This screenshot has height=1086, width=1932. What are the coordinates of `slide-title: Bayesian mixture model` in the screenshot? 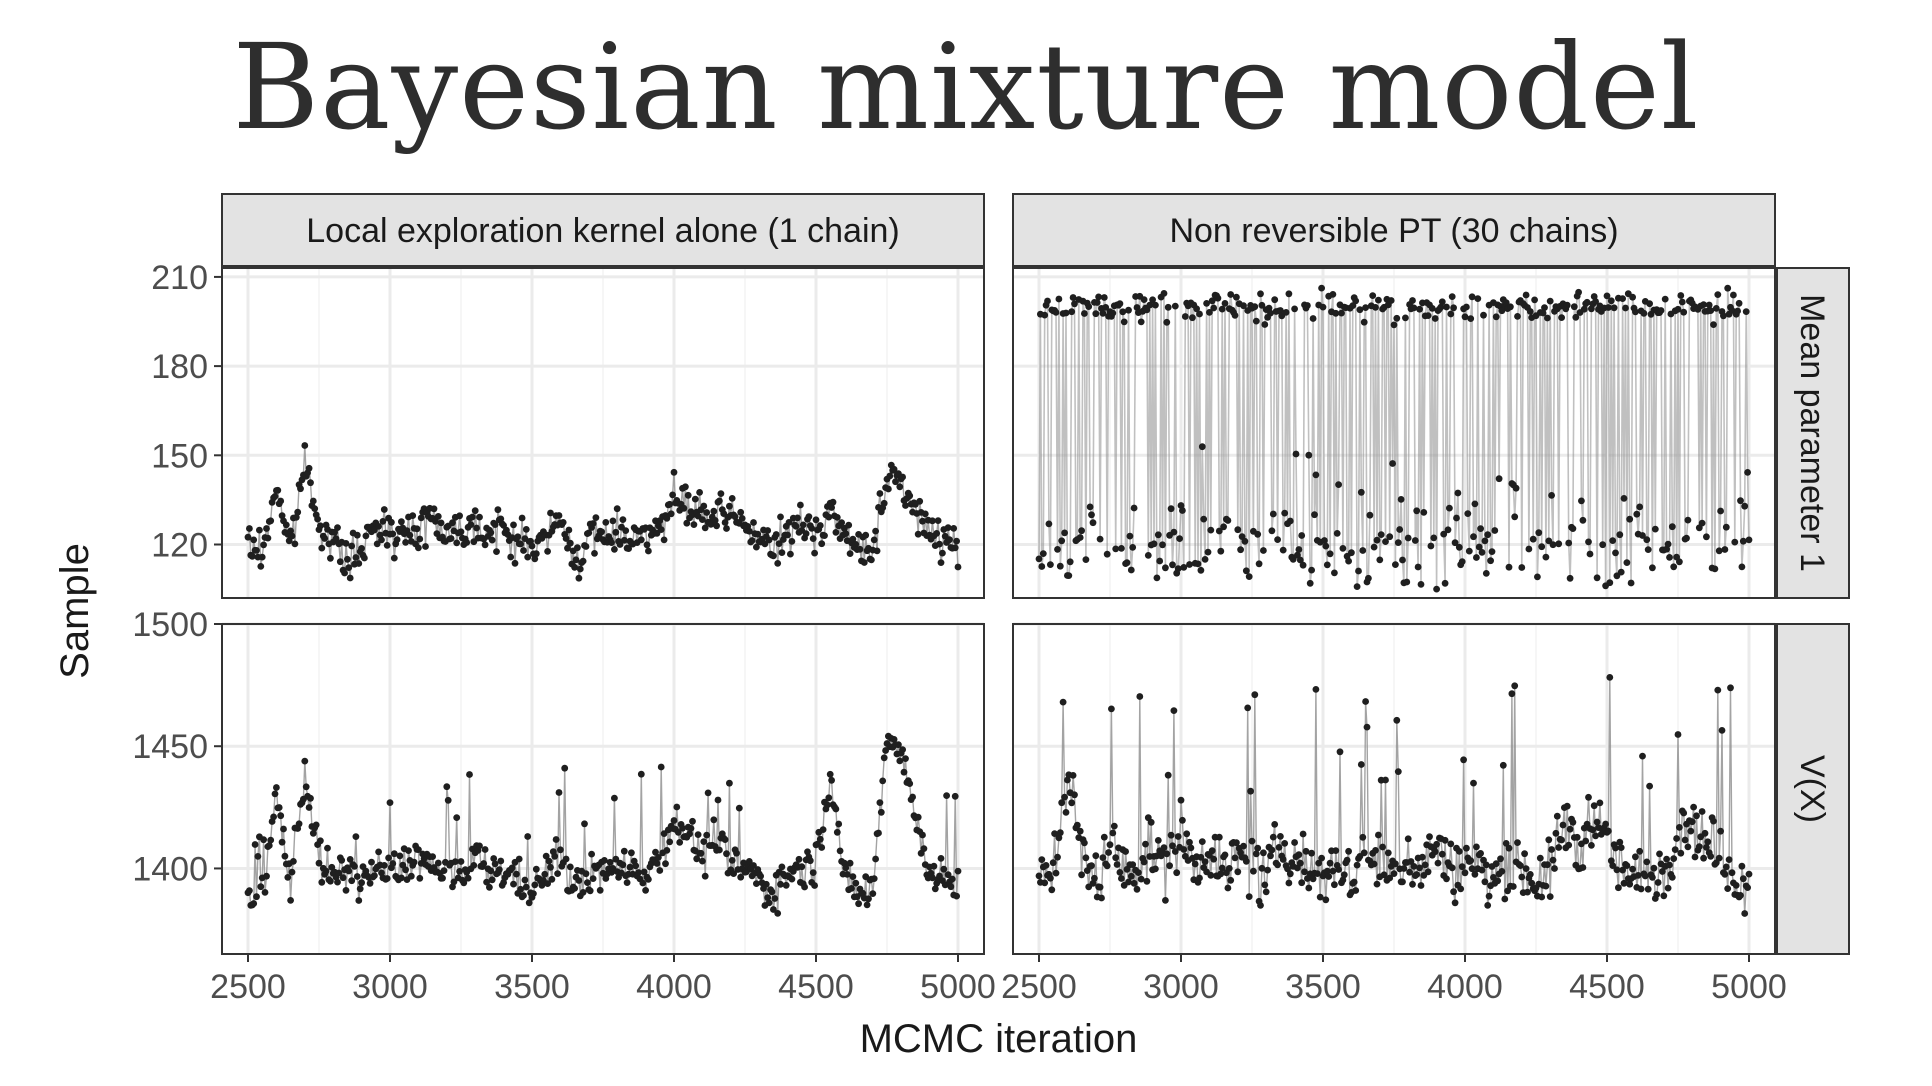 It's located at (966, 87).